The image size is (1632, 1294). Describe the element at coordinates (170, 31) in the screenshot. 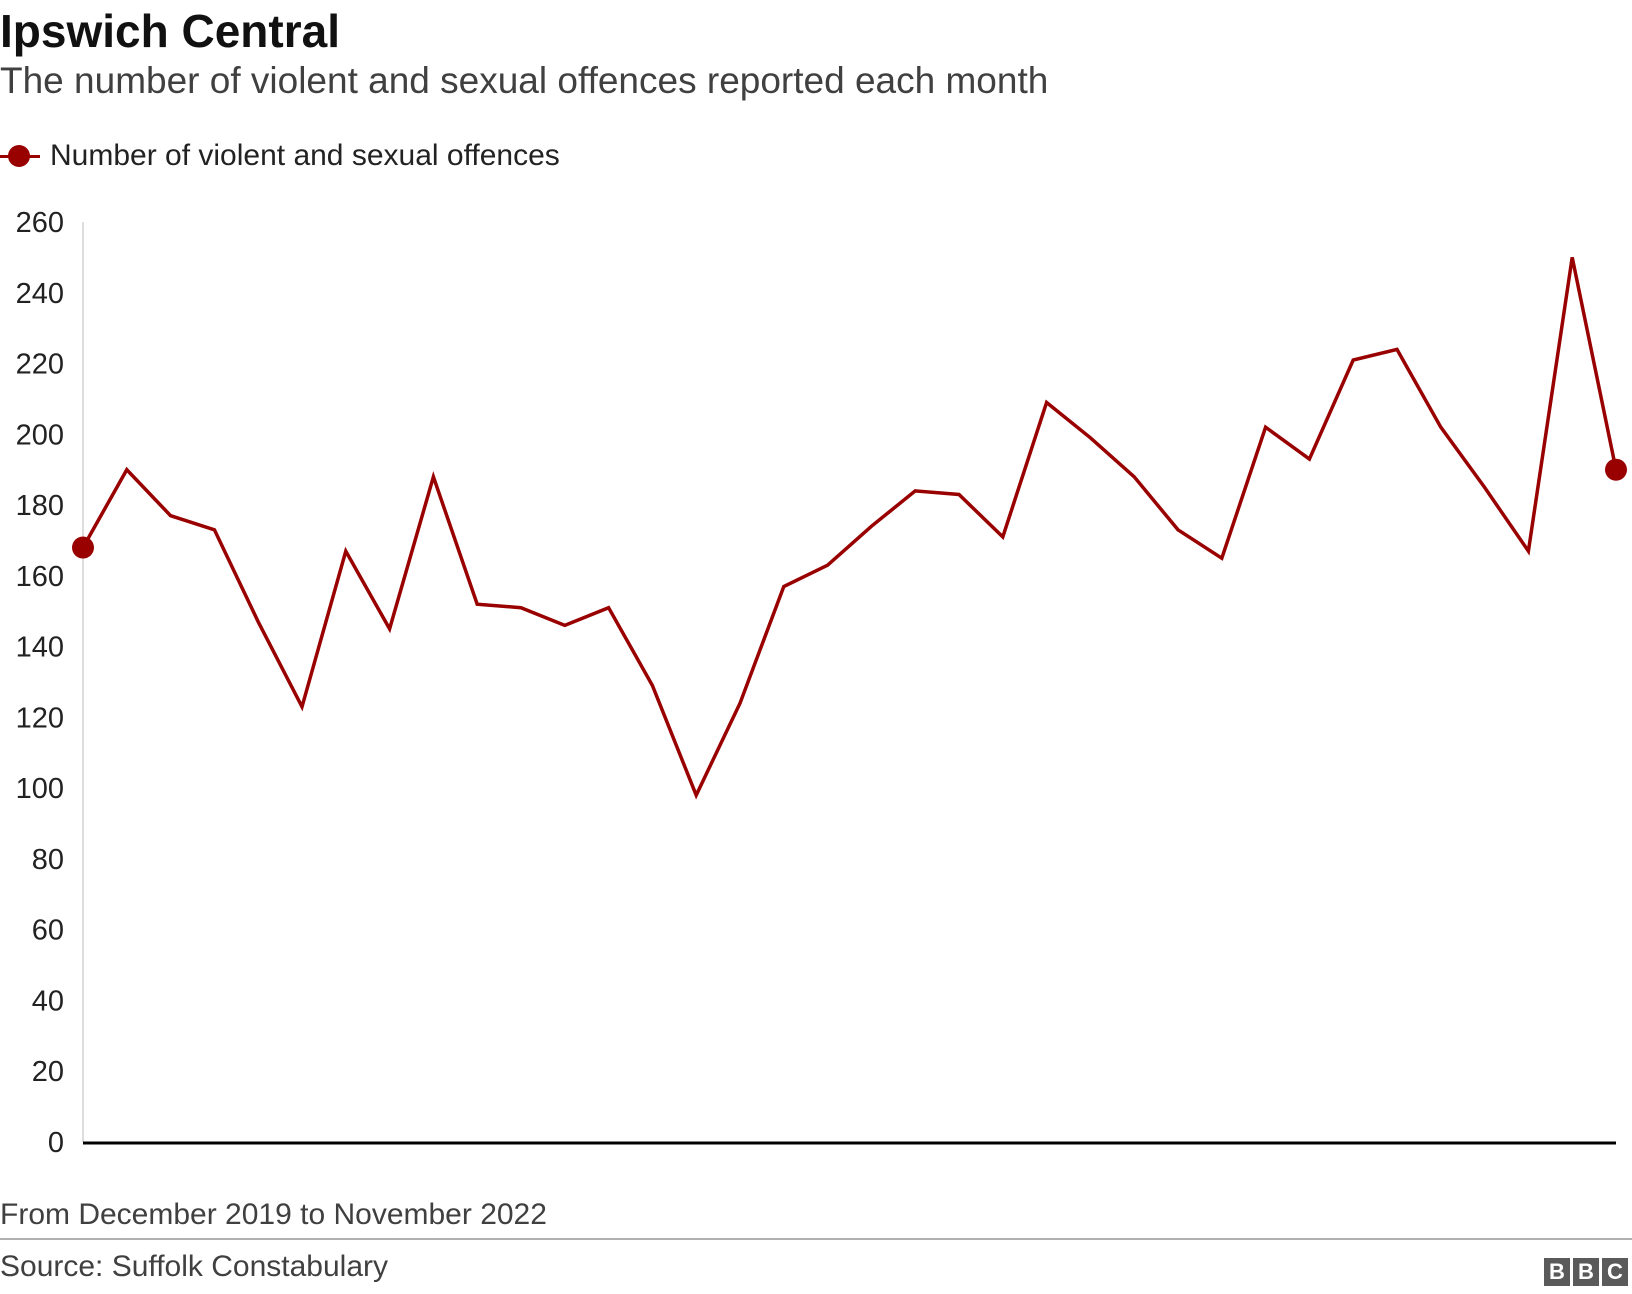

I see `chart-title: Ipswich Central` at that location.